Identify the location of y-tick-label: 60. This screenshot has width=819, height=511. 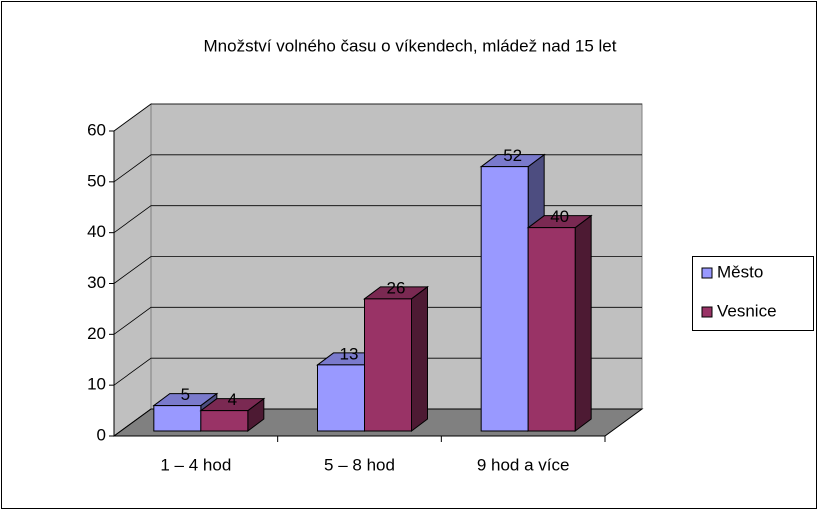
(96, 129).